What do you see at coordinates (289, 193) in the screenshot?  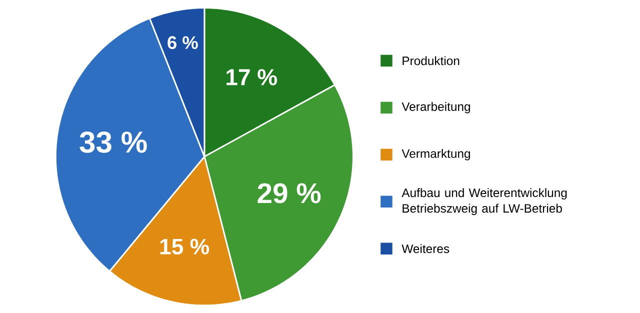 I see `data-label: 29 %` at bounding box center [289, 193].